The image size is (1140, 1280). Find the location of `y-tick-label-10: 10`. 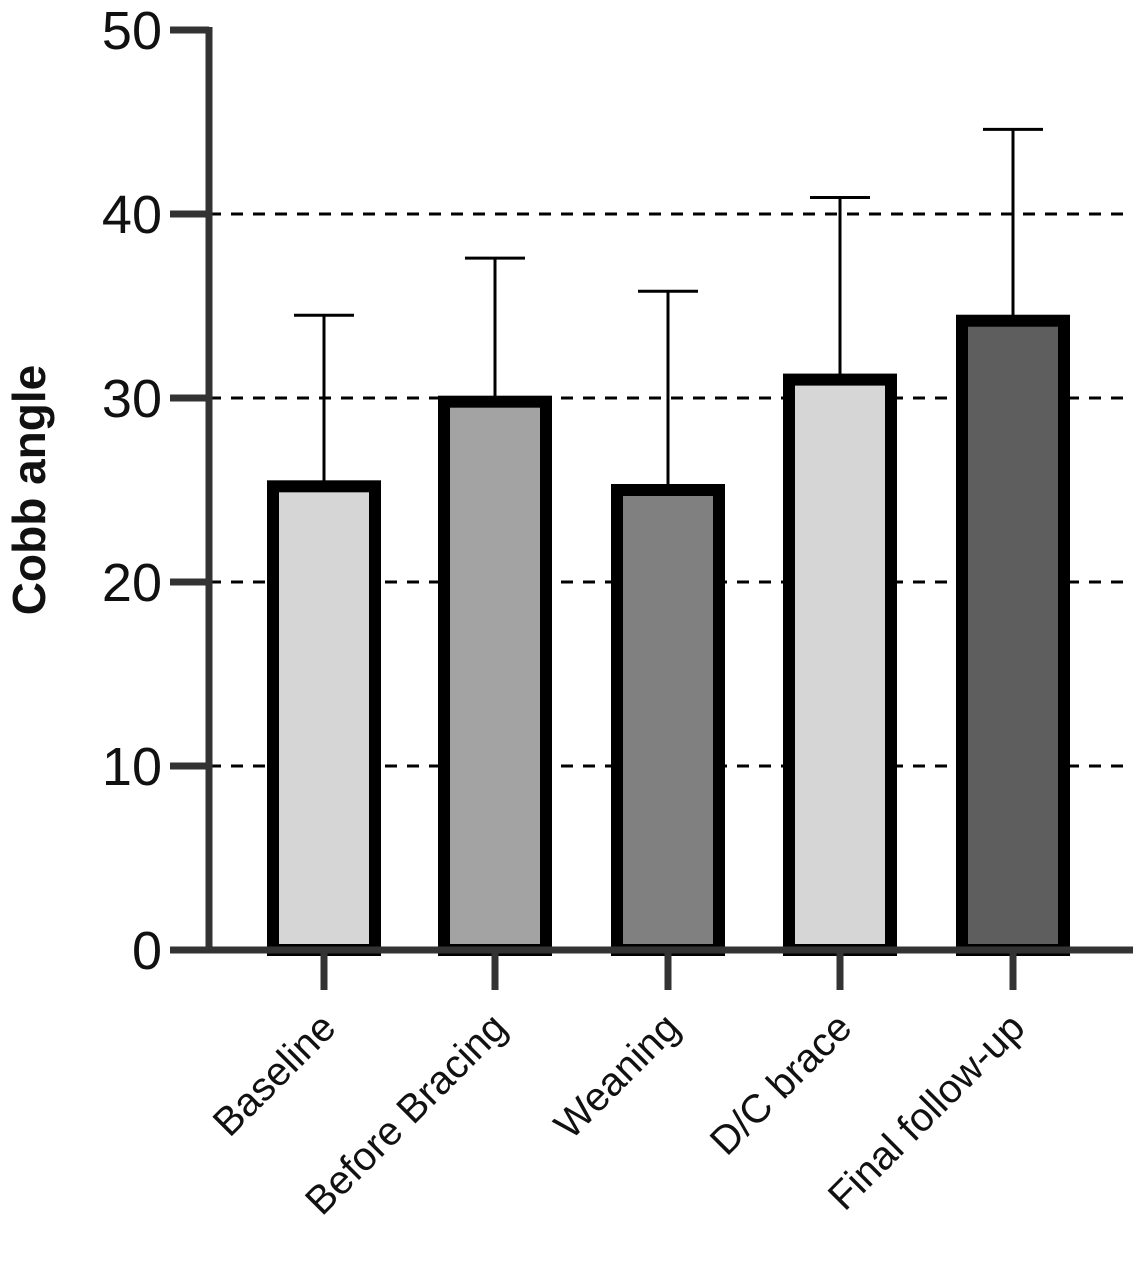

y-tick-label-10: 10 is located at coordinates (132, 767).